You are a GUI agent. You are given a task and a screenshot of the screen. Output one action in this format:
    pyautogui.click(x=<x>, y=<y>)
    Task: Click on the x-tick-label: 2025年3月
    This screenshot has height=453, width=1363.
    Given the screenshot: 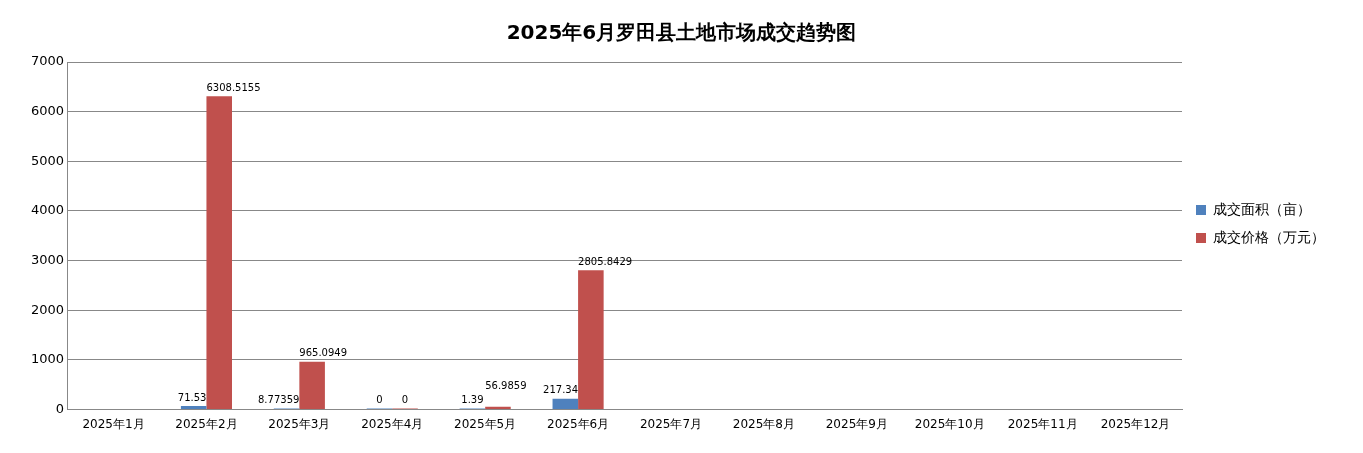 What is the action you would take?
    pyautogui.click(x=299, y=423)
    